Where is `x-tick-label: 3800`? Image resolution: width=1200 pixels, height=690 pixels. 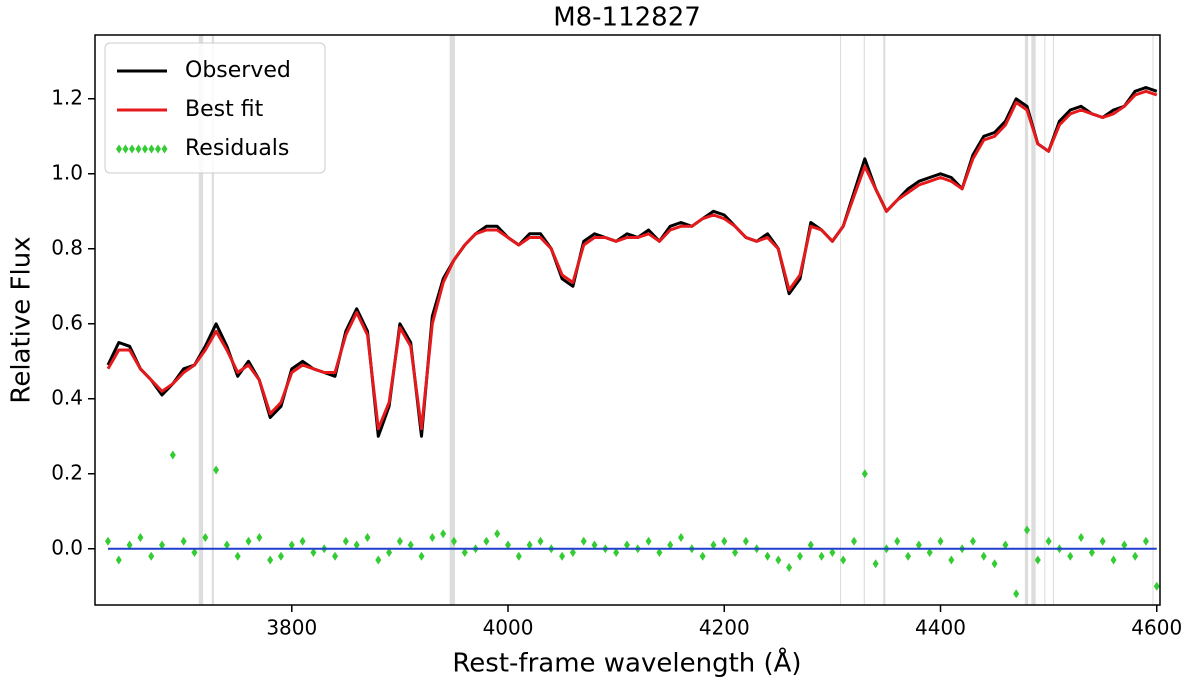
x-tick-label: 3800 is located at coordinates (291, 628).